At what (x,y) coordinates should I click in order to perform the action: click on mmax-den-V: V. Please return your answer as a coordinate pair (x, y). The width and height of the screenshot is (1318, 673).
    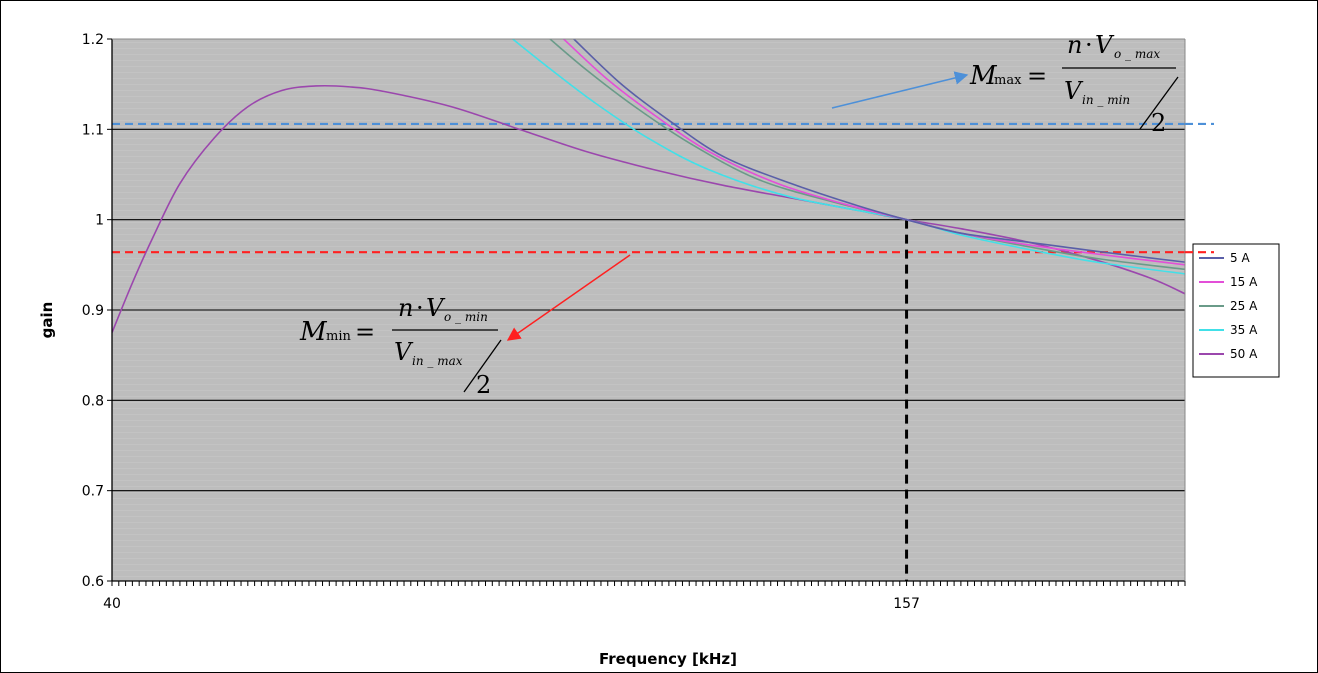
    Looking at the image, I should click on (1074, 91).